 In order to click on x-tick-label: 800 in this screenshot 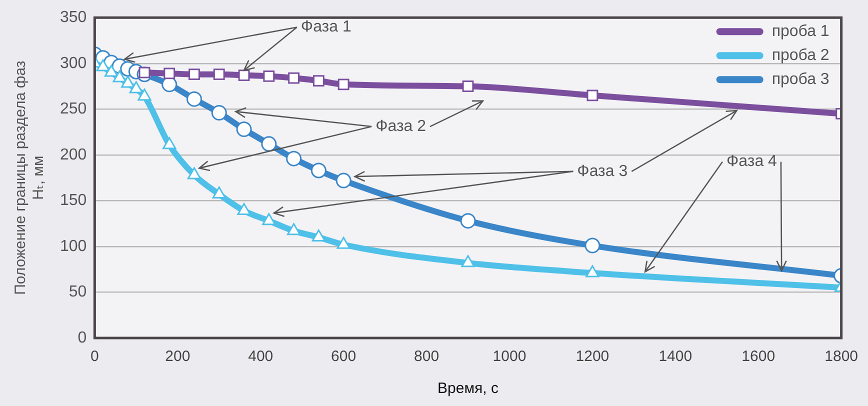, I will do `click(427, 357)`.